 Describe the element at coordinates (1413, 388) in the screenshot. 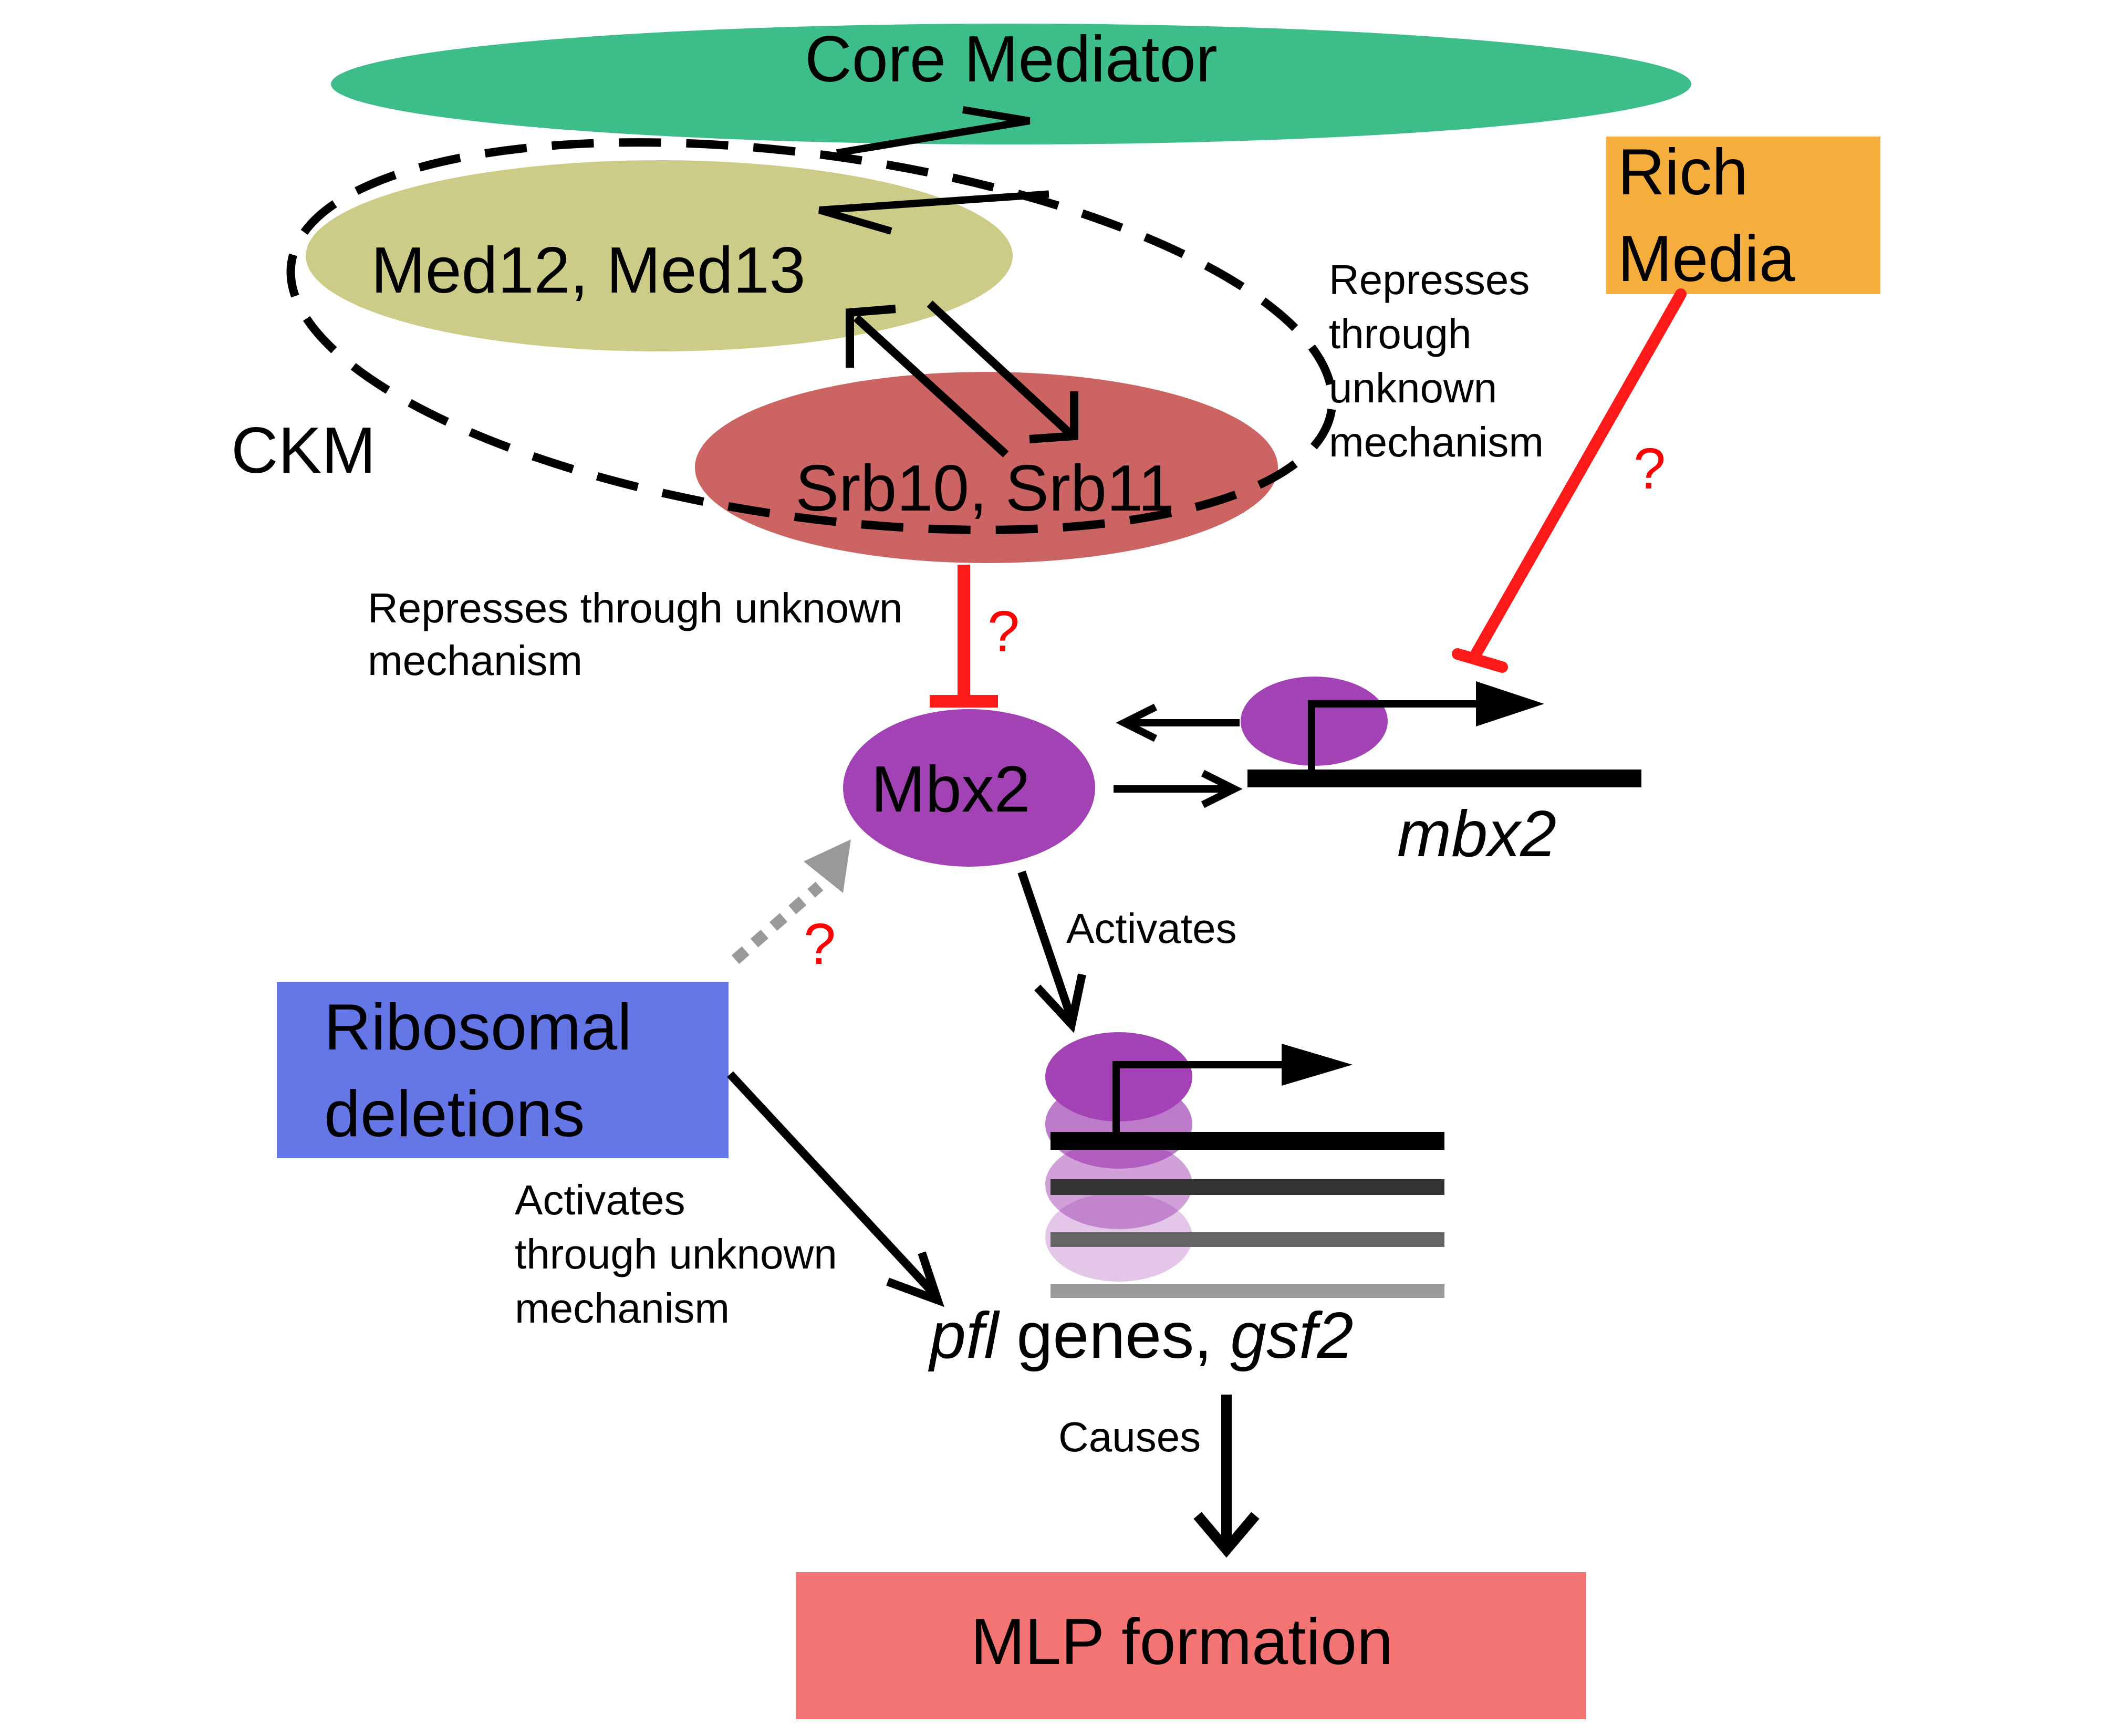

I see `rich-media-repress-line3: unknown` at that location.